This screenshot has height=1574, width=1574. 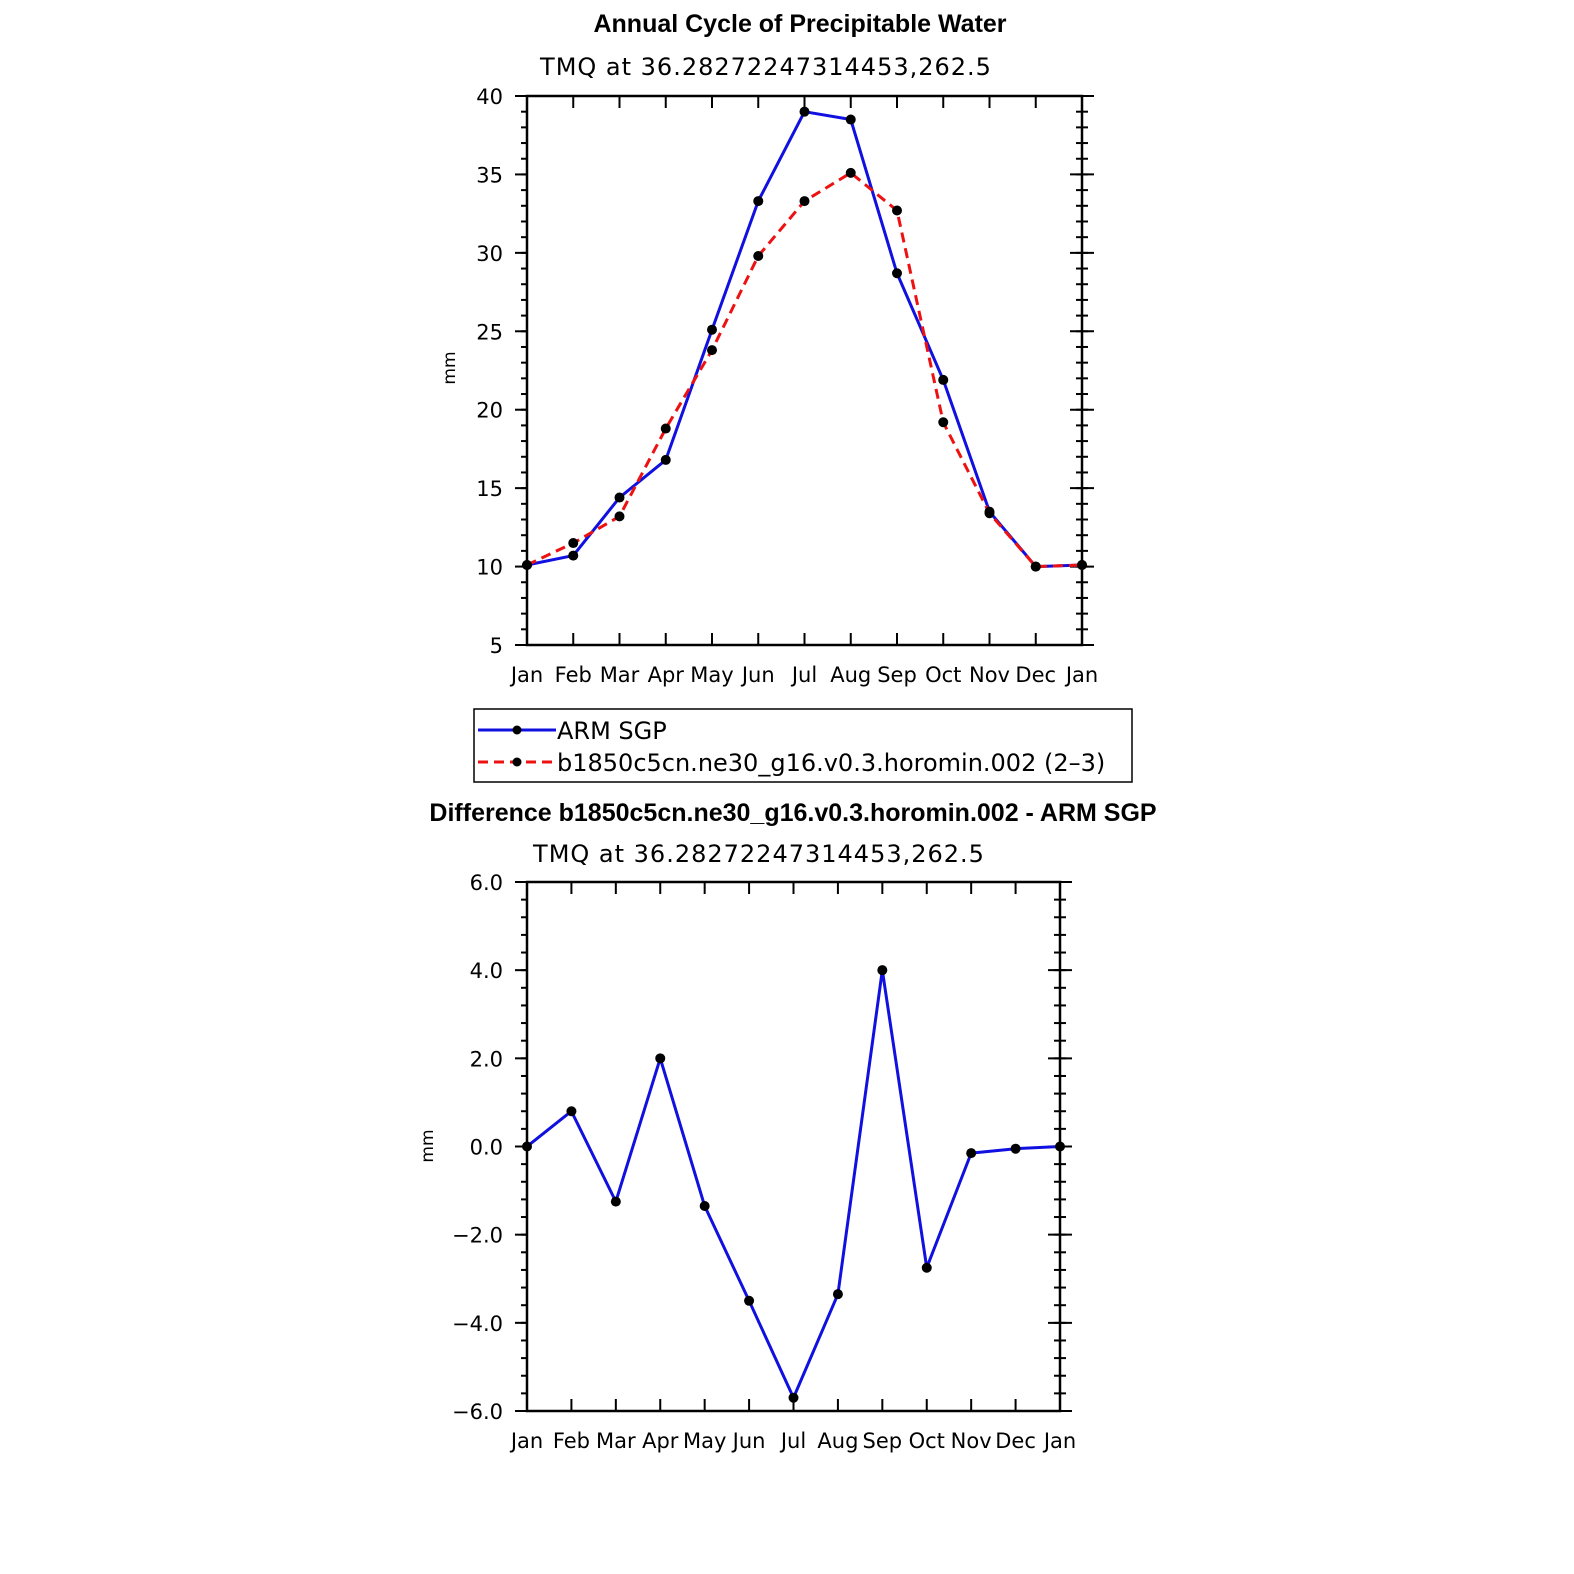 What do you see at coordinates (486, 883) in the screenshot?
I see `y-tick-label: 6.0` at bounding box center [486, 883].